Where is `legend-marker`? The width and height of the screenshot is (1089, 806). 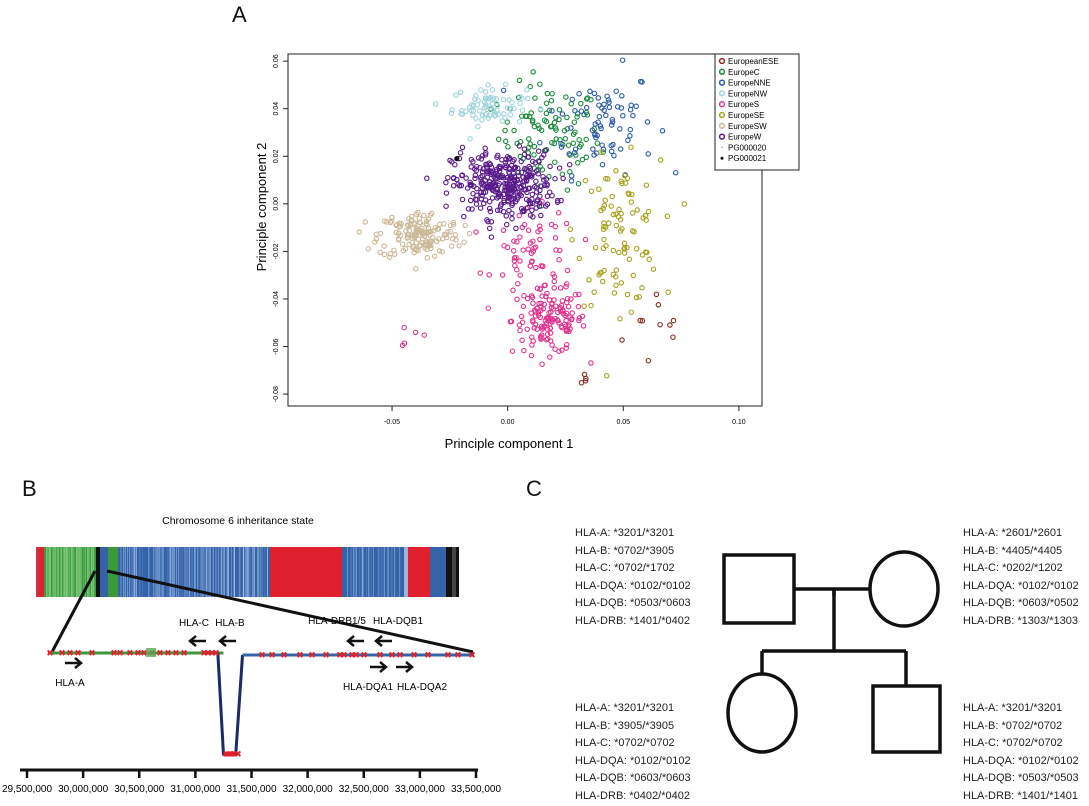 legend-marker is located at coordinates (722, 82).